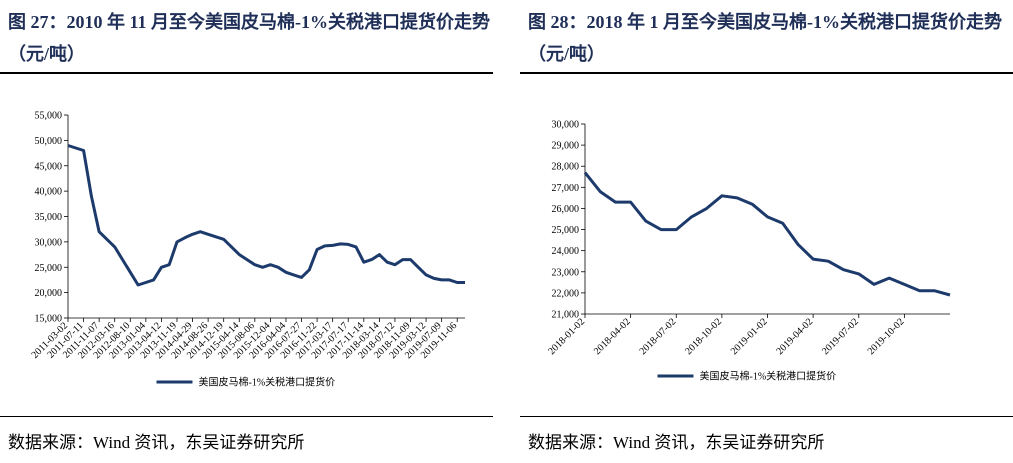 This screenshot has height=463, width=1013. I want to click on y-tick-label: 28,000, so click(566, 167).